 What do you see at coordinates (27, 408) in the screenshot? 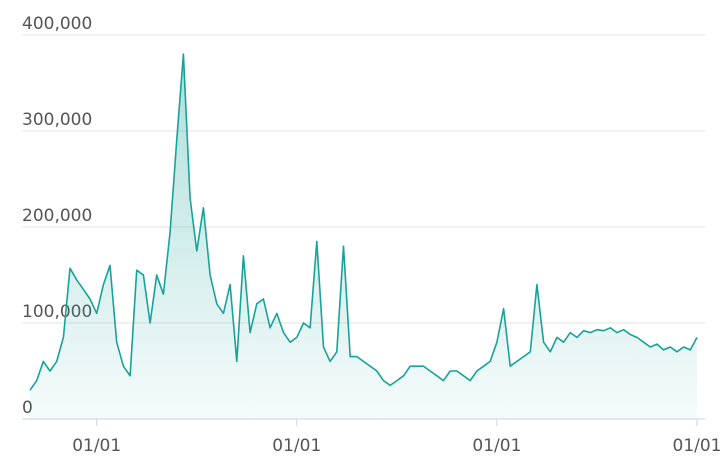
I see `y-tick-label: 0` at bounding box center [27, 408].